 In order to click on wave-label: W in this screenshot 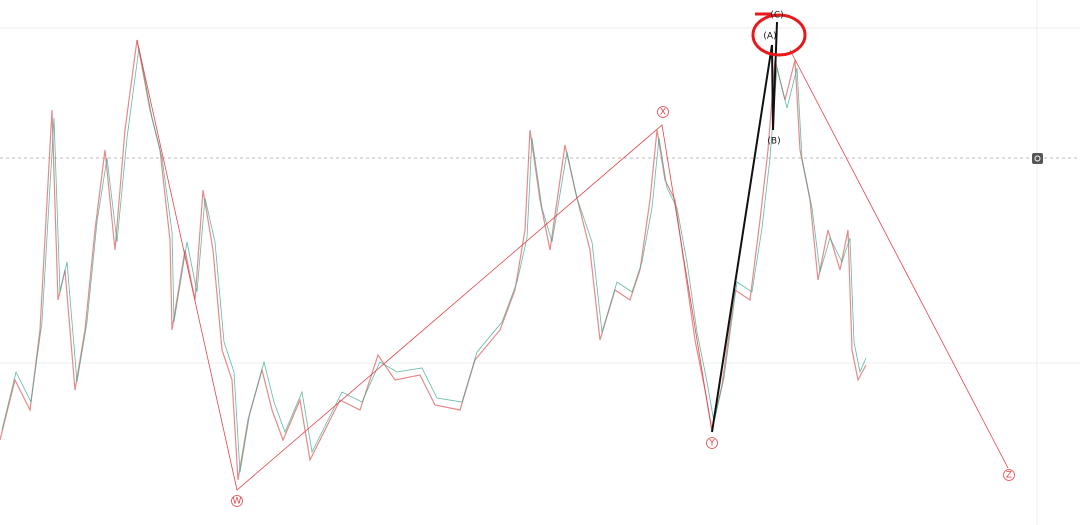, I will do `click(237, 502)`.